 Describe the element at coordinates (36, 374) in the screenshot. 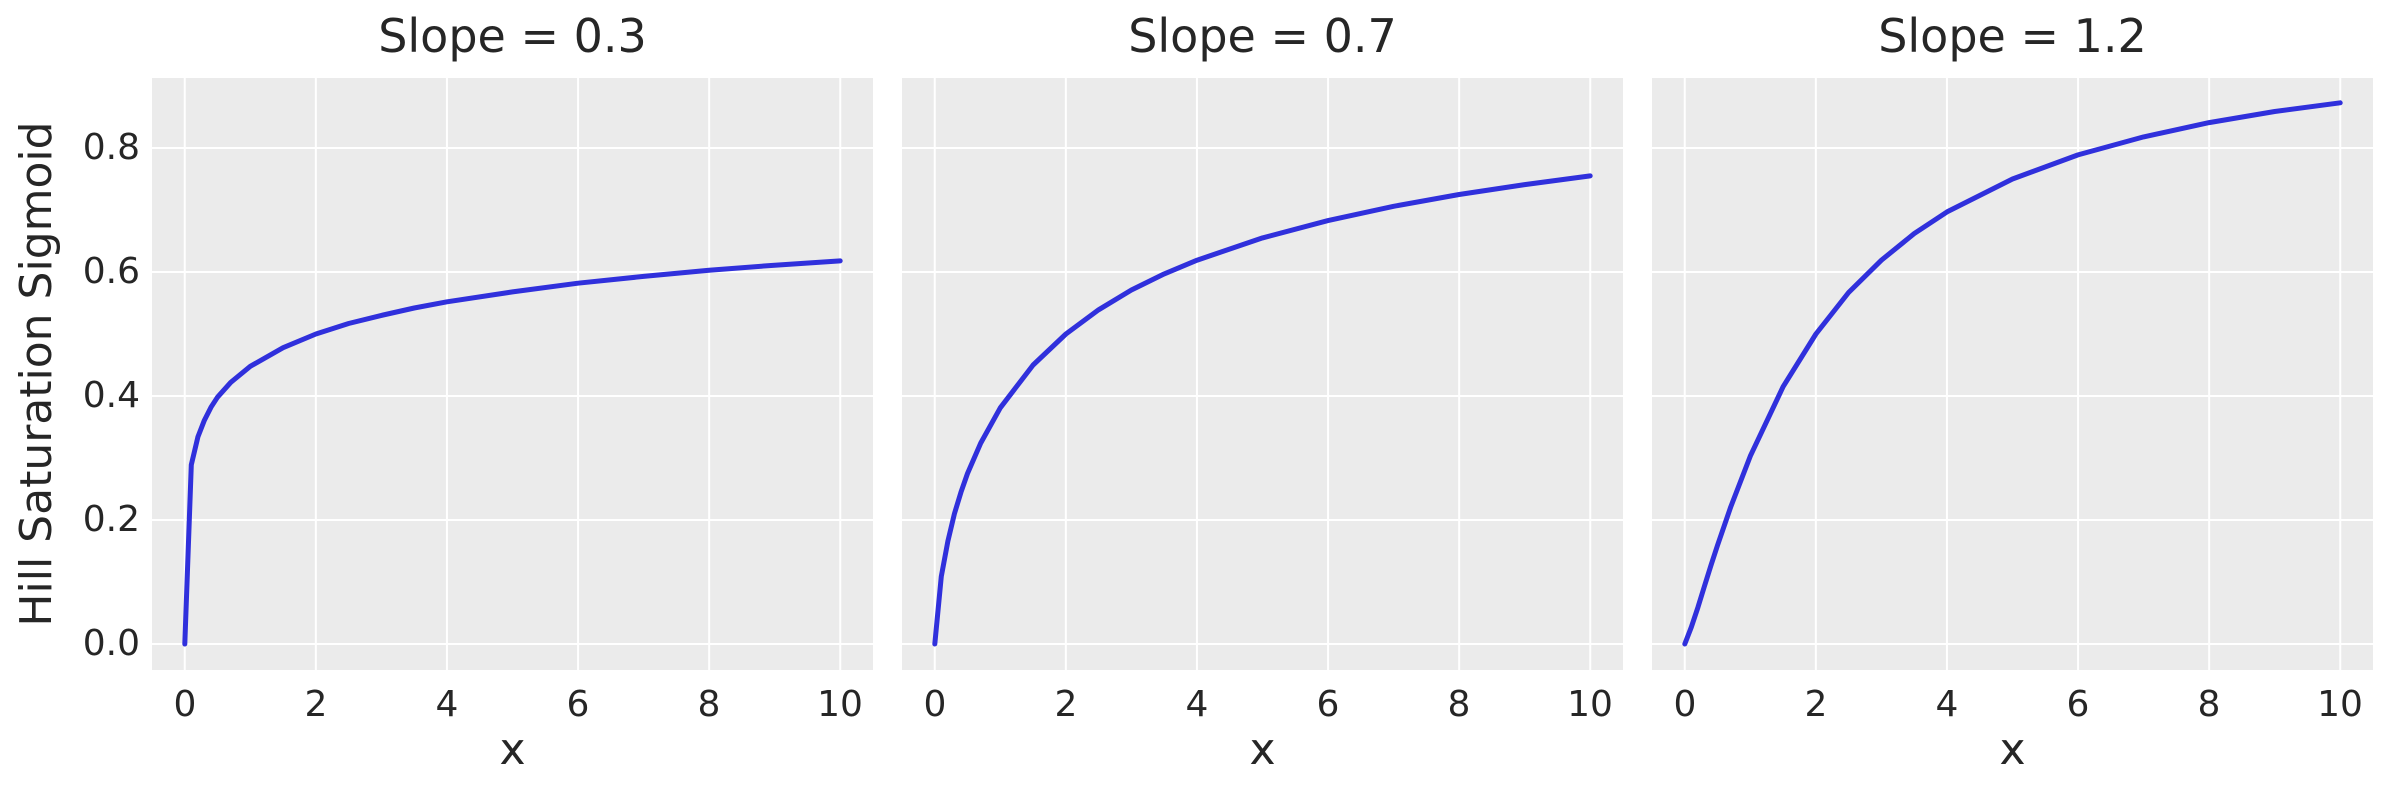

I see `y-axis-label: Hill Saturation Sigmoid` at that location.